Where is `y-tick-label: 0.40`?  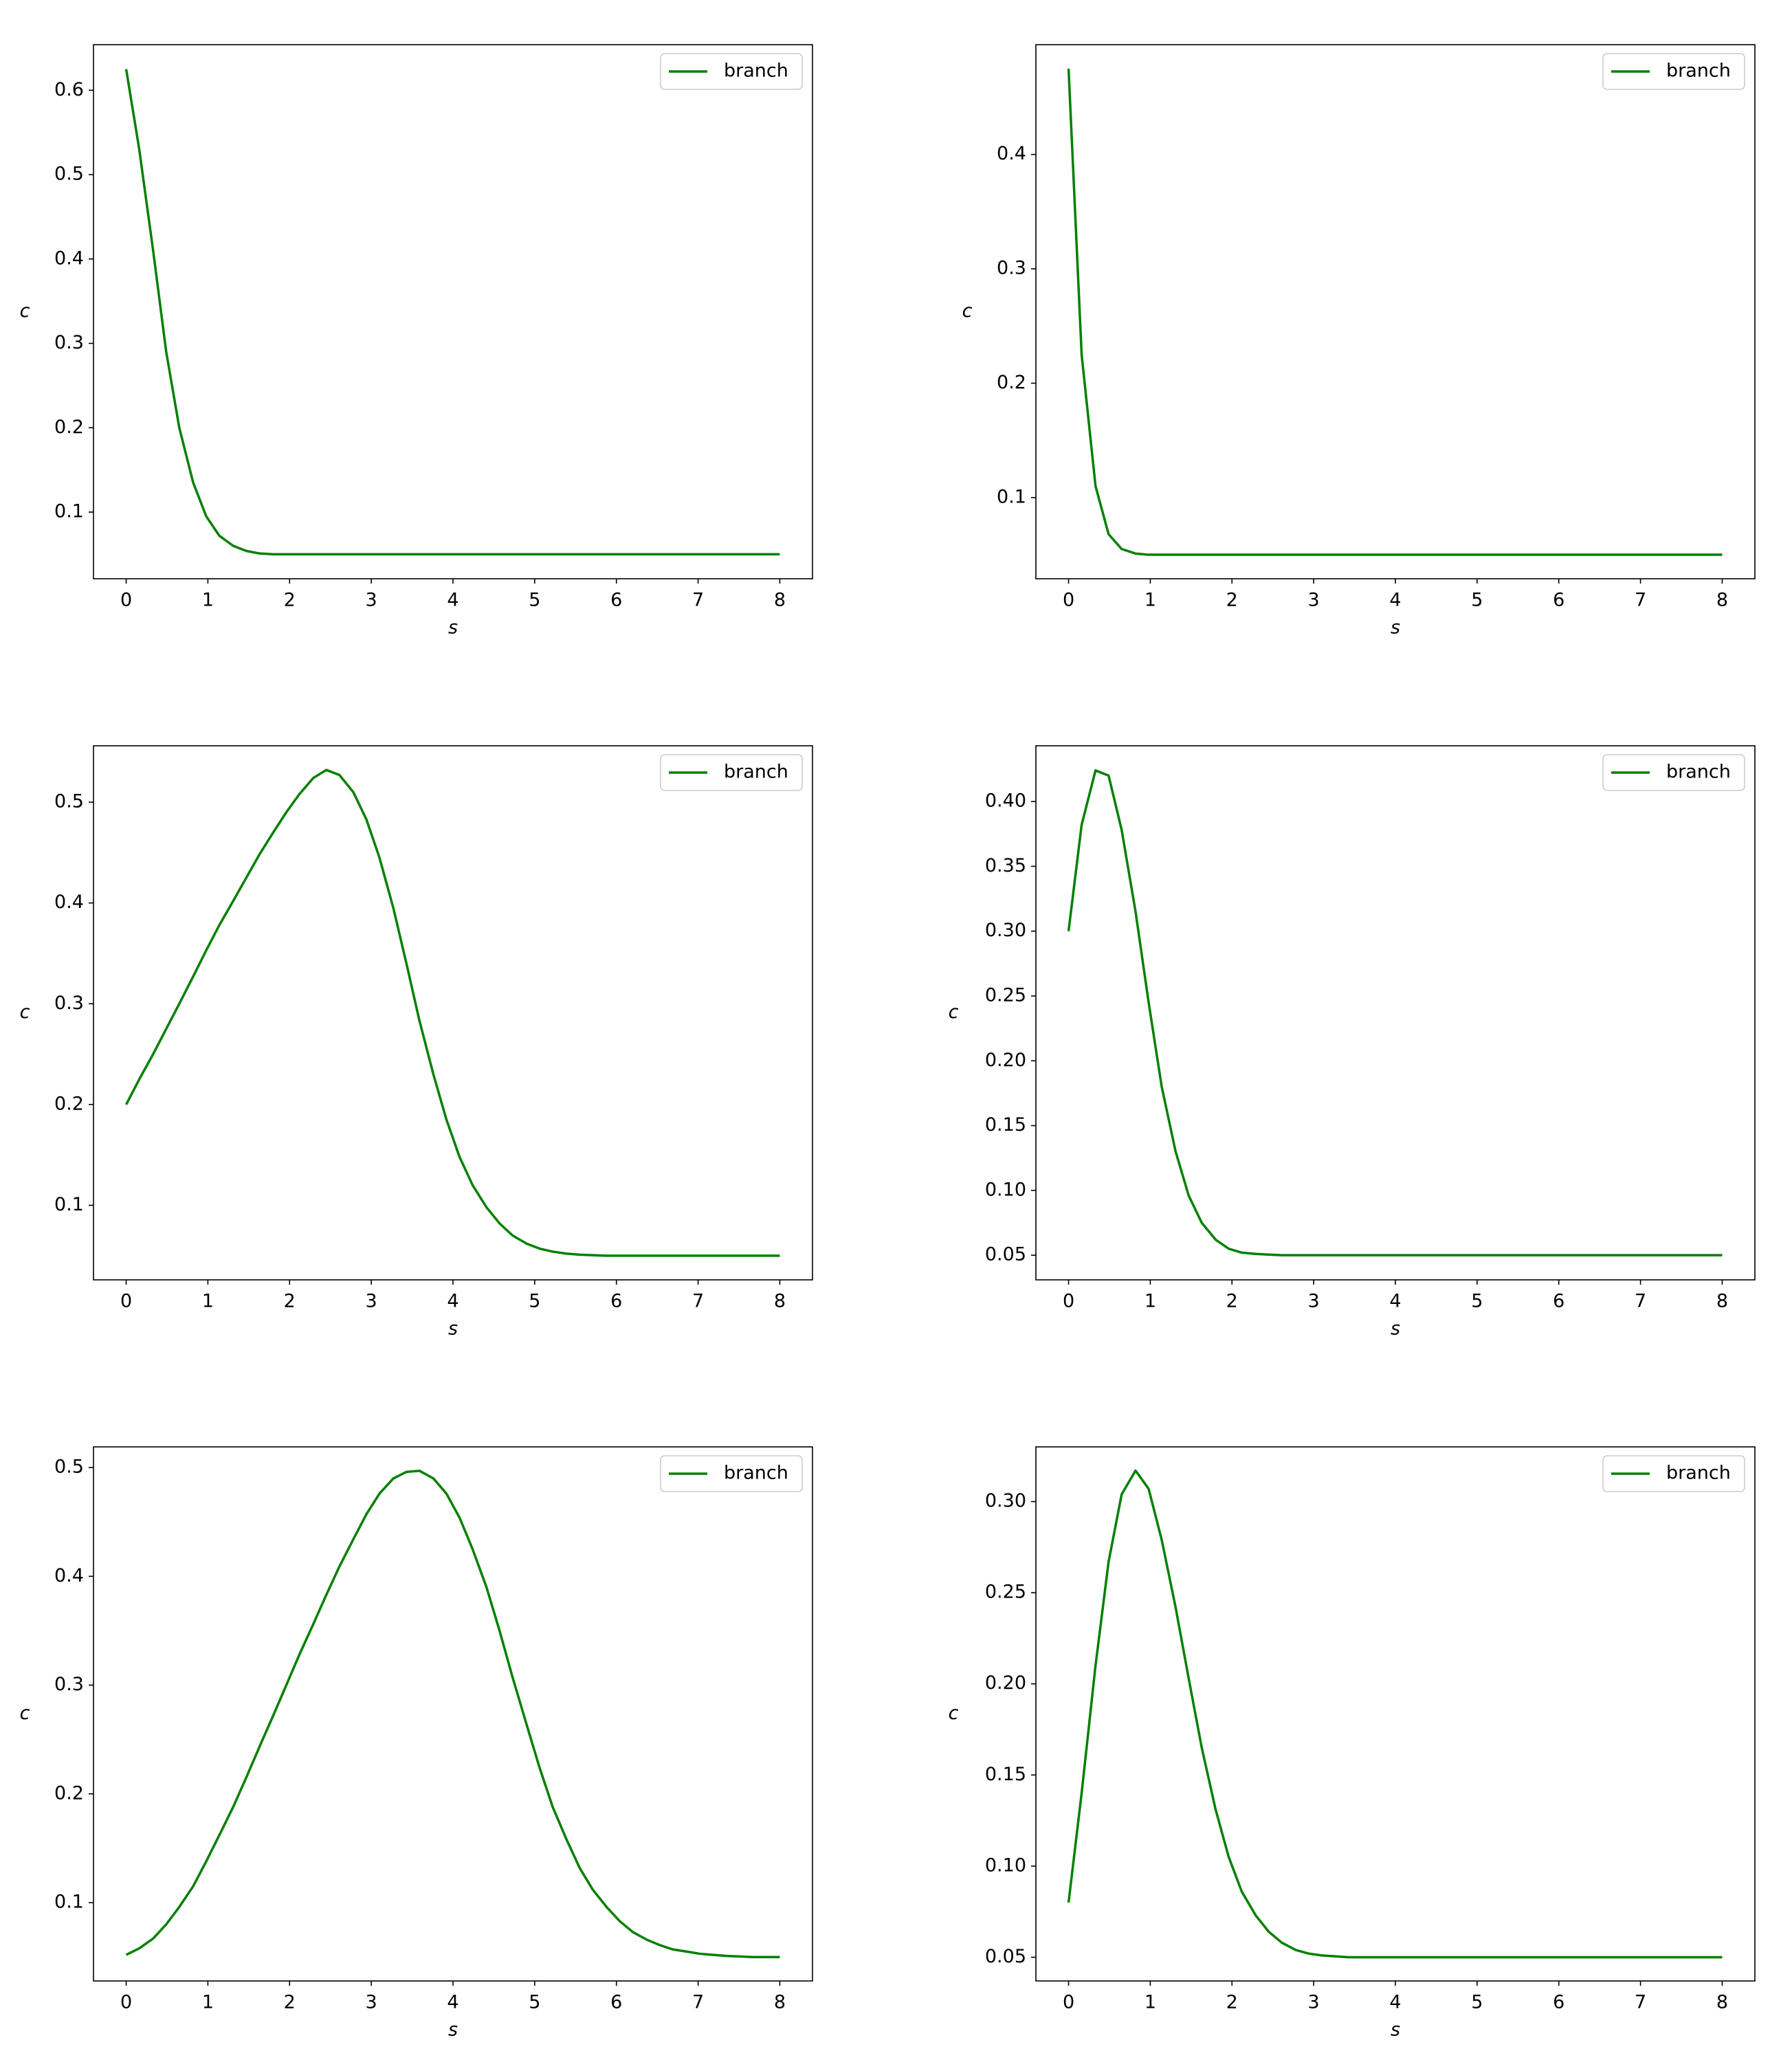 y-tick-label: 0.40 is located at coordinates (1005, 801).